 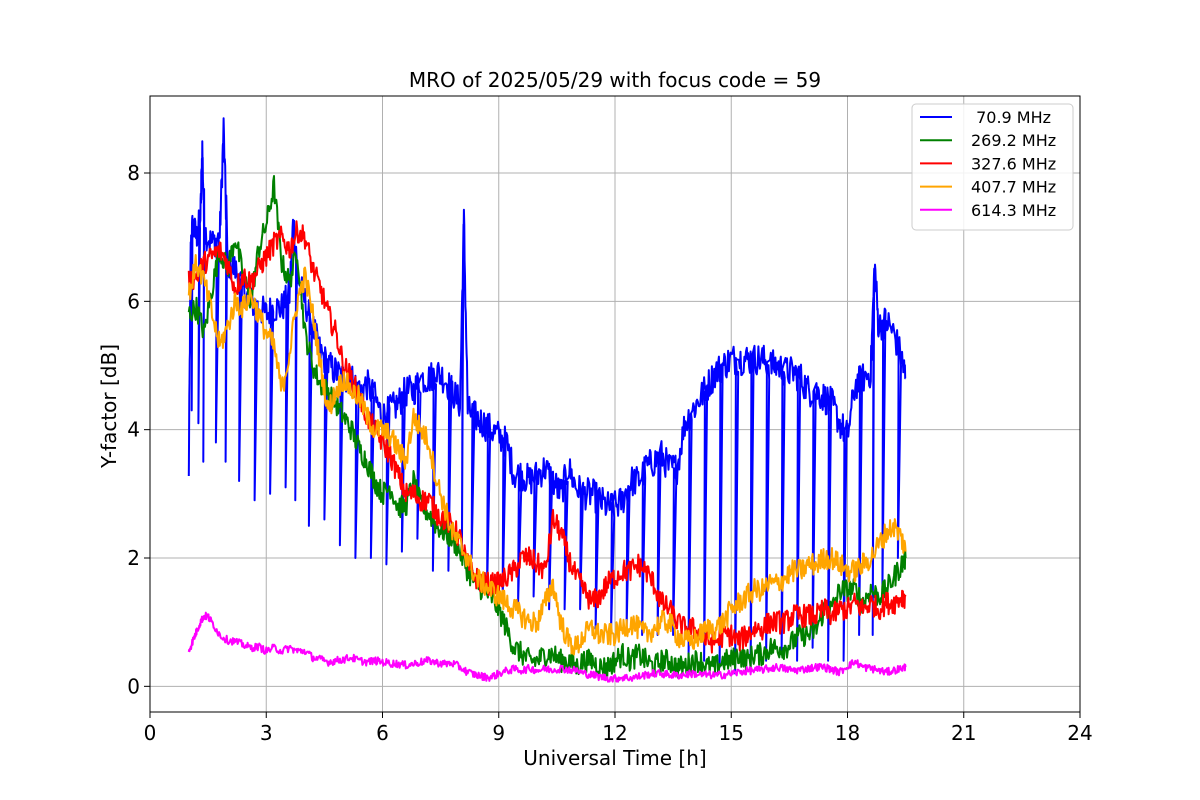 I want to click on x-tick-label-7: 21, so click(x=963, y=733).